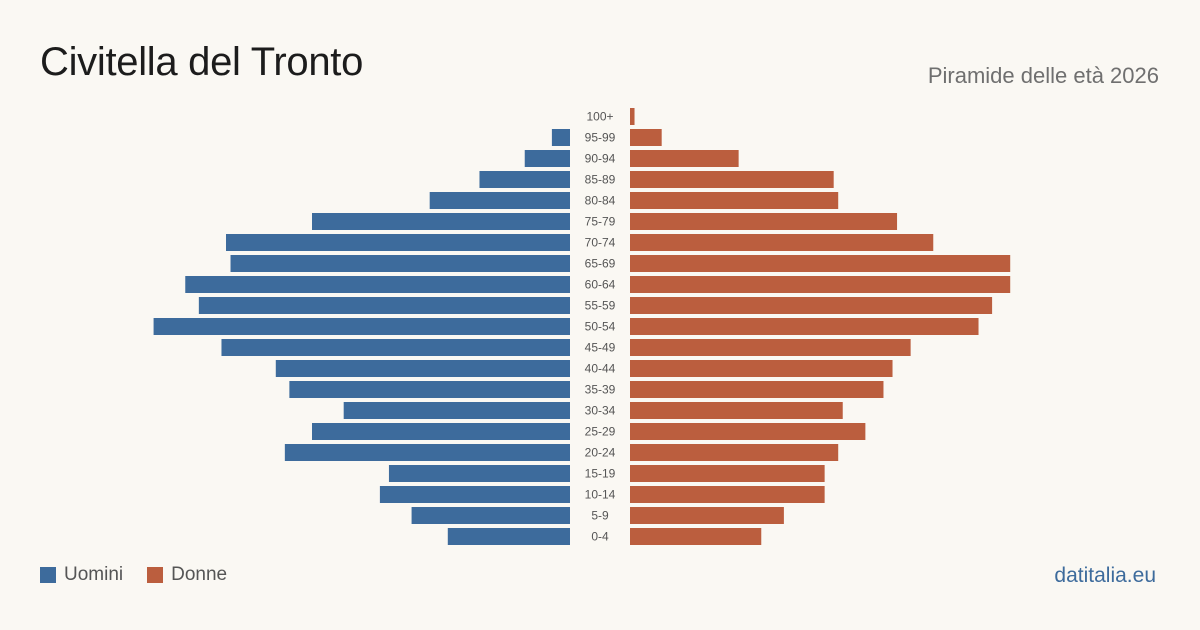 The height and width of the screenshot is (630, 1200). Describe the element at coordinates (600, 264) in the screenshot. I see `age-label-65-69: 65-69` at that location.